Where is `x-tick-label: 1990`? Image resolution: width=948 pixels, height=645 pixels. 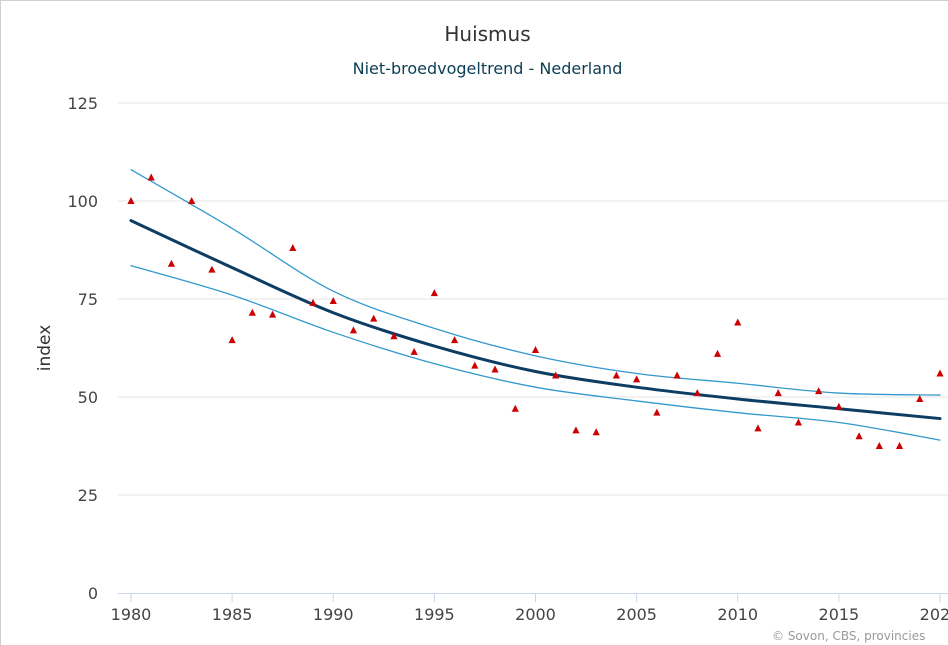
x-tick-label: 1990 is located at coordinates (333, 614).